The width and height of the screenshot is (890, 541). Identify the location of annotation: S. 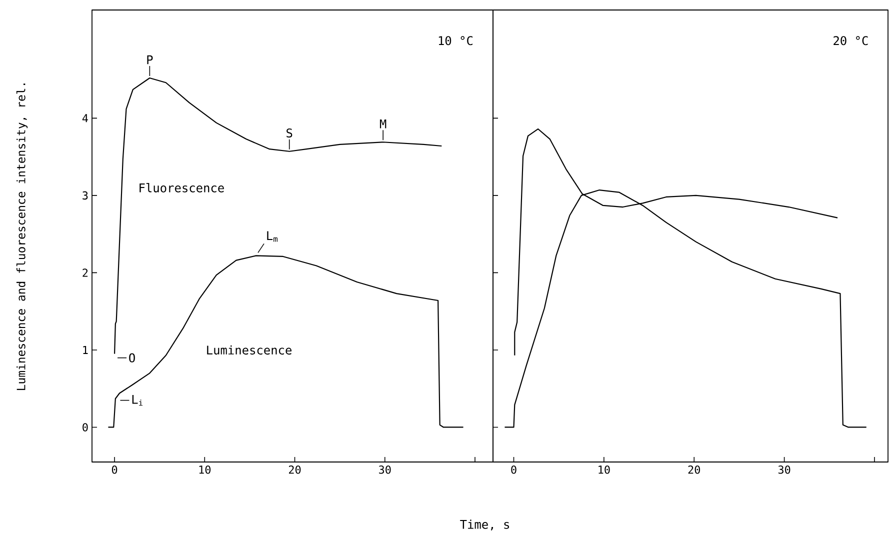
(289, 133).